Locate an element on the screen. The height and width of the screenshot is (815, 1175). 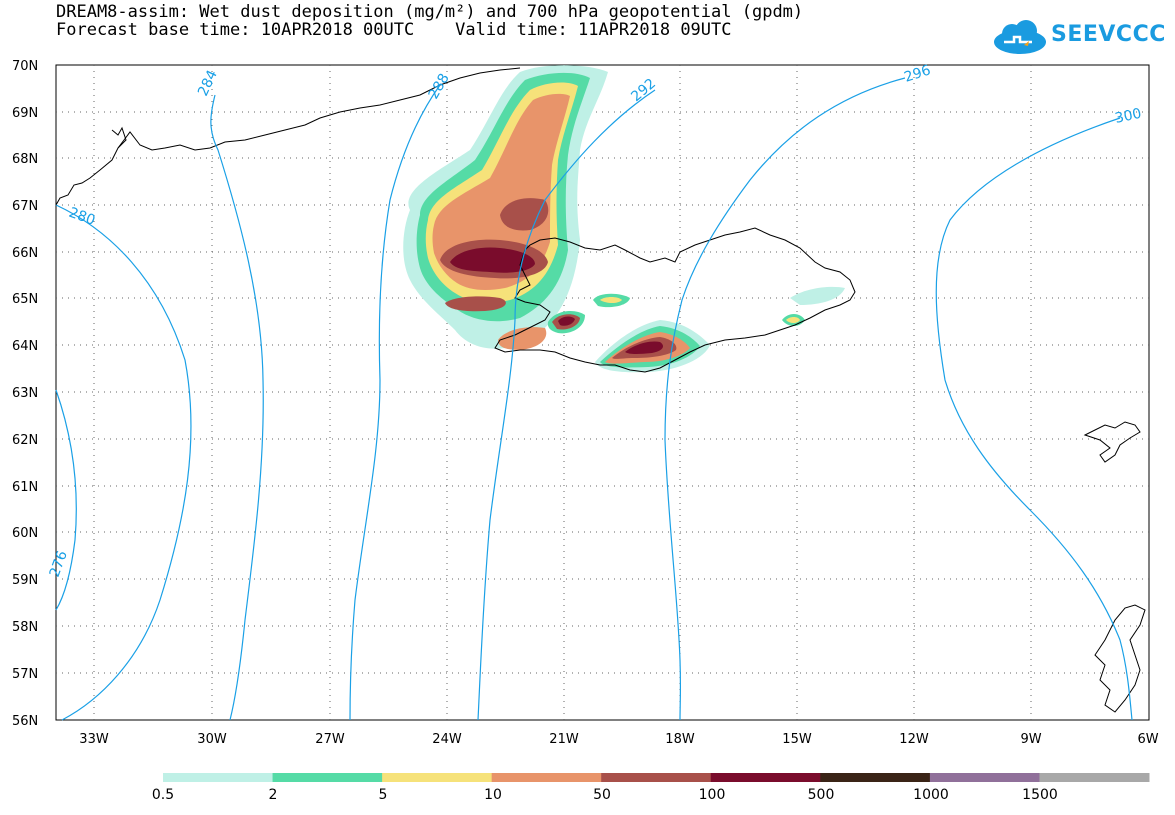
lat-label: 64N is located at coordinates (25, 346).